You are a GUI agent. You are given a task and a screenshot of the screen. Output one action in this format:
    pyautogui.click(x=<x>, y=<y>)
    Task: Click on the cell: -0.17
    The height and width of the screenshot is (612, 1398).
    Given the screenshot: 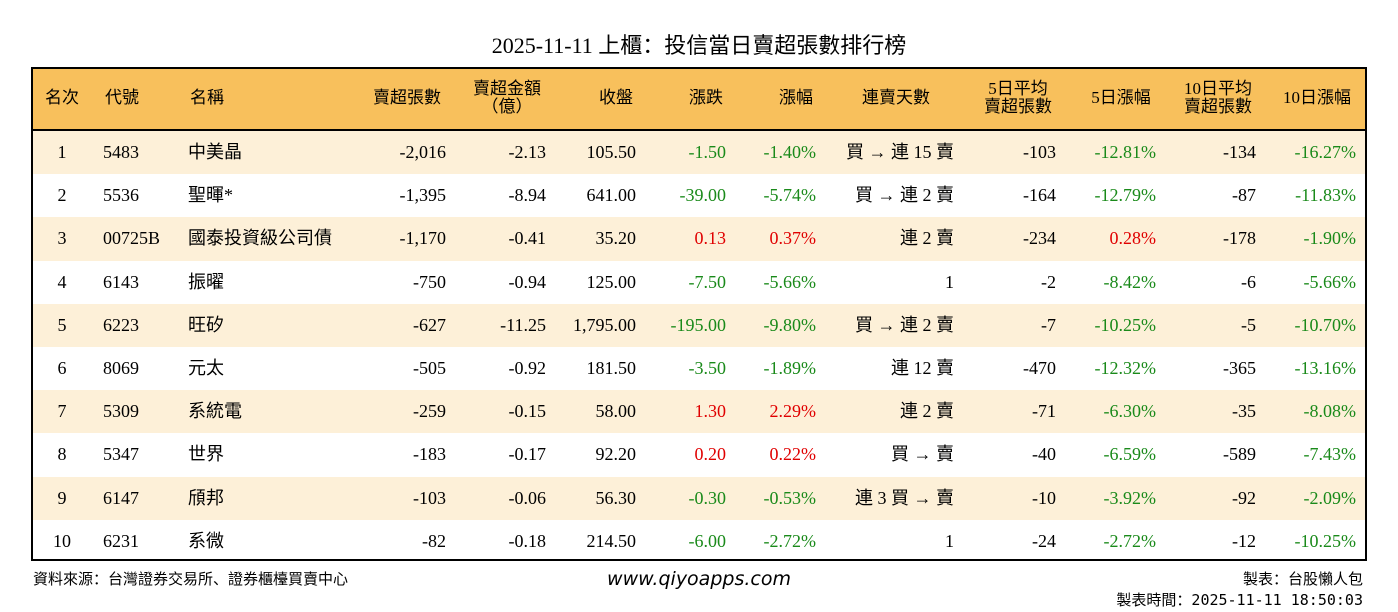 What is the action you would take?
    pyautogui.click(x=527, y=454)
    